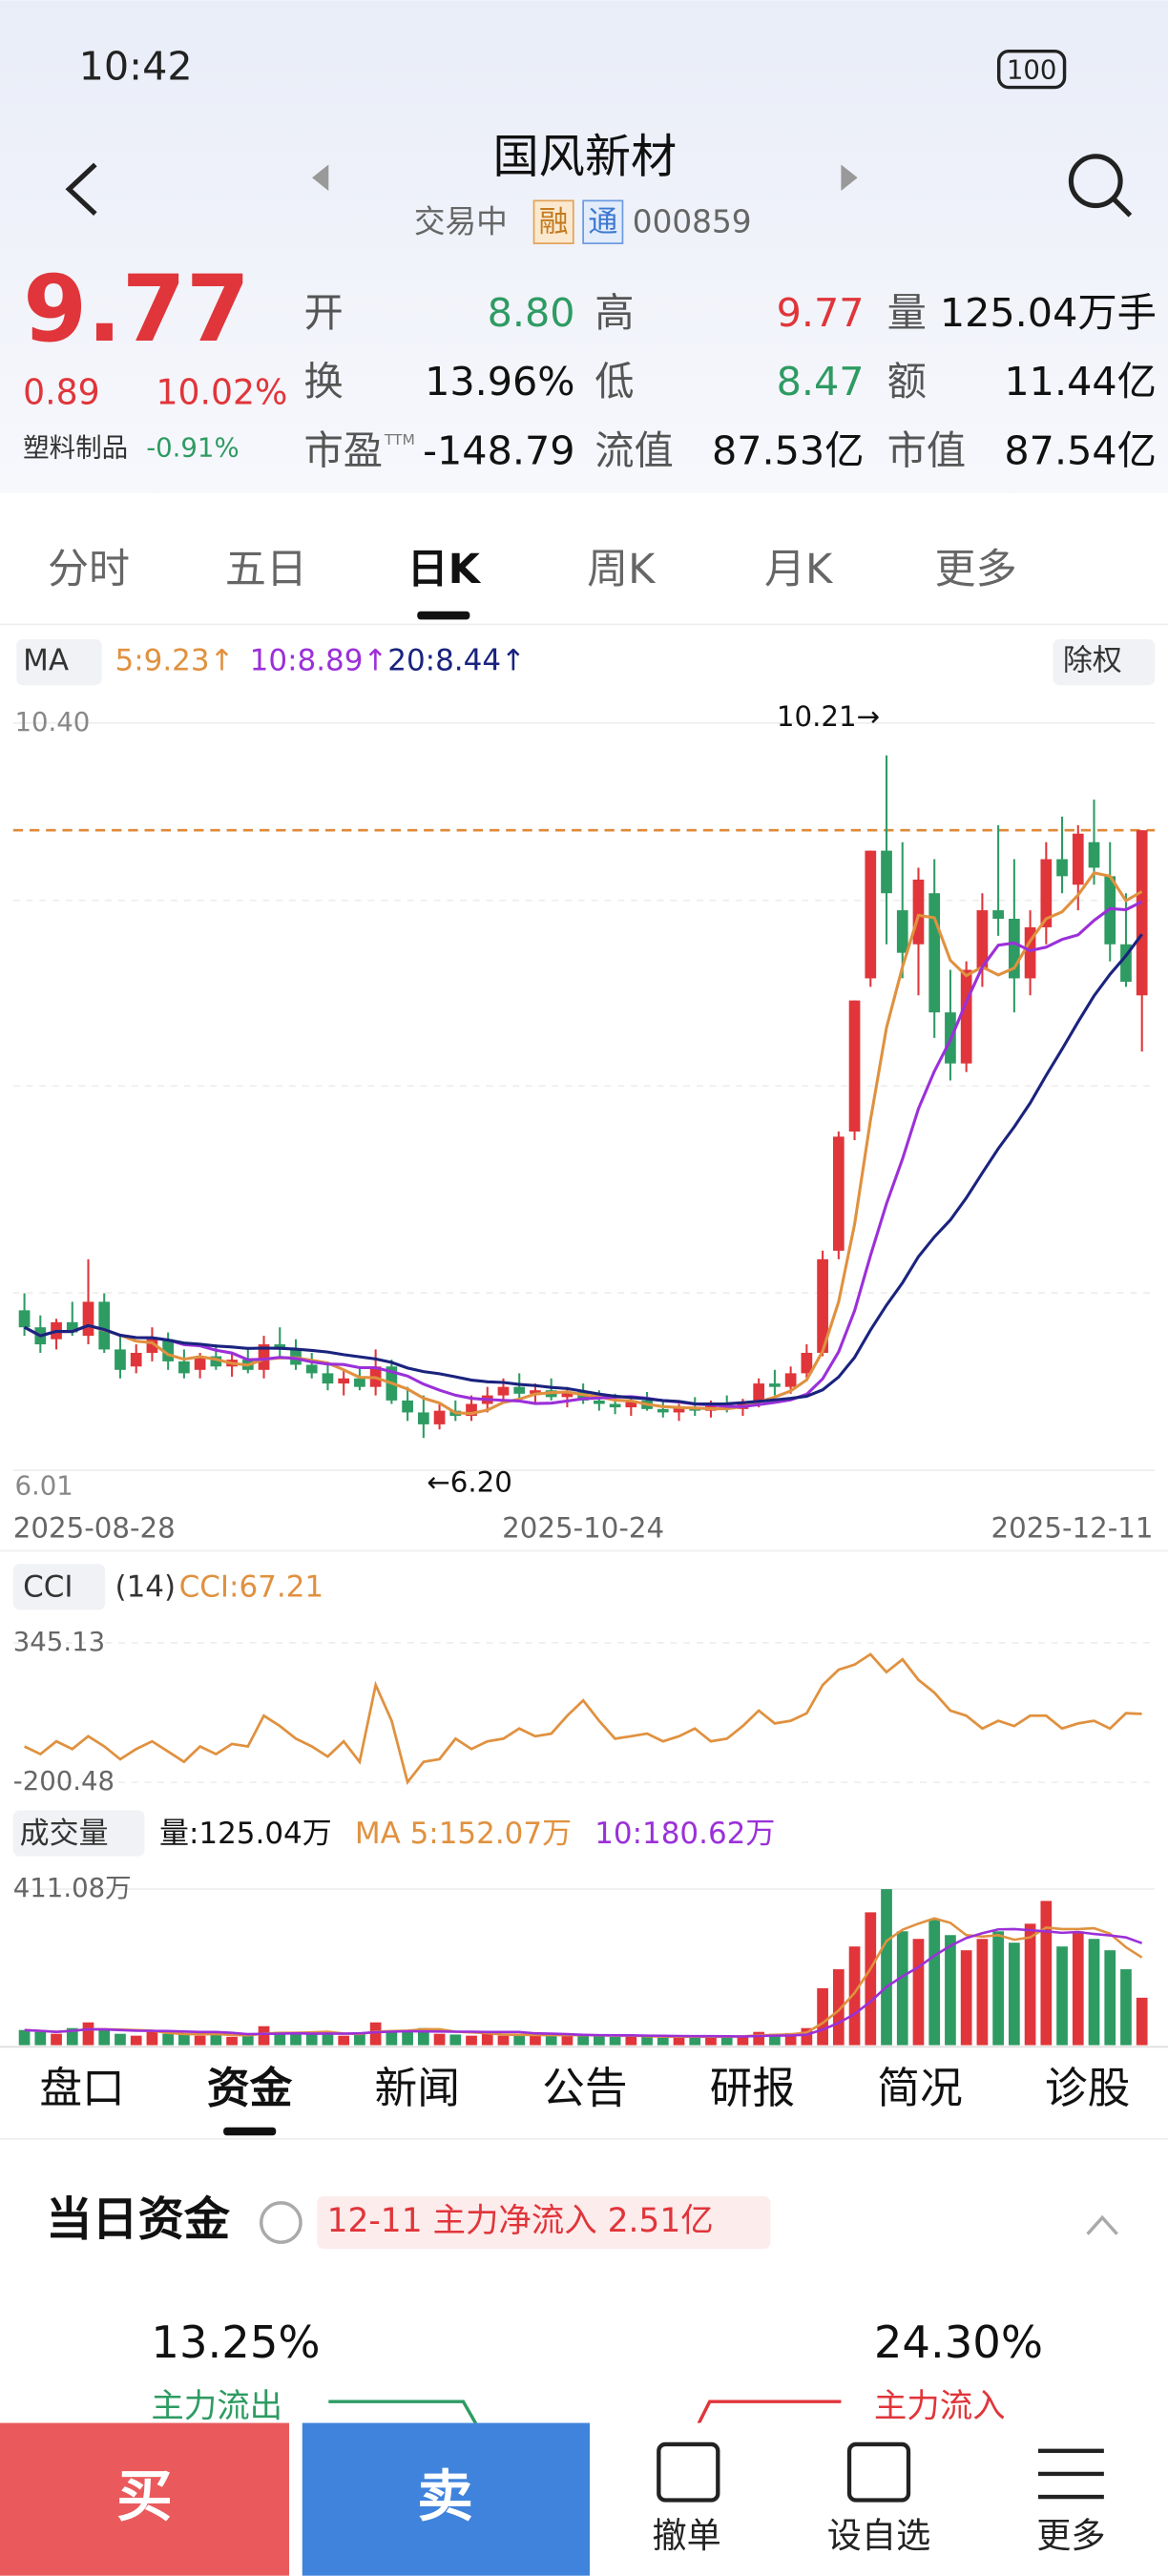  What do you see at coordinates (89, 569) in the screenshot?
I see `tab: 分时` at bounding box center [89, 569].